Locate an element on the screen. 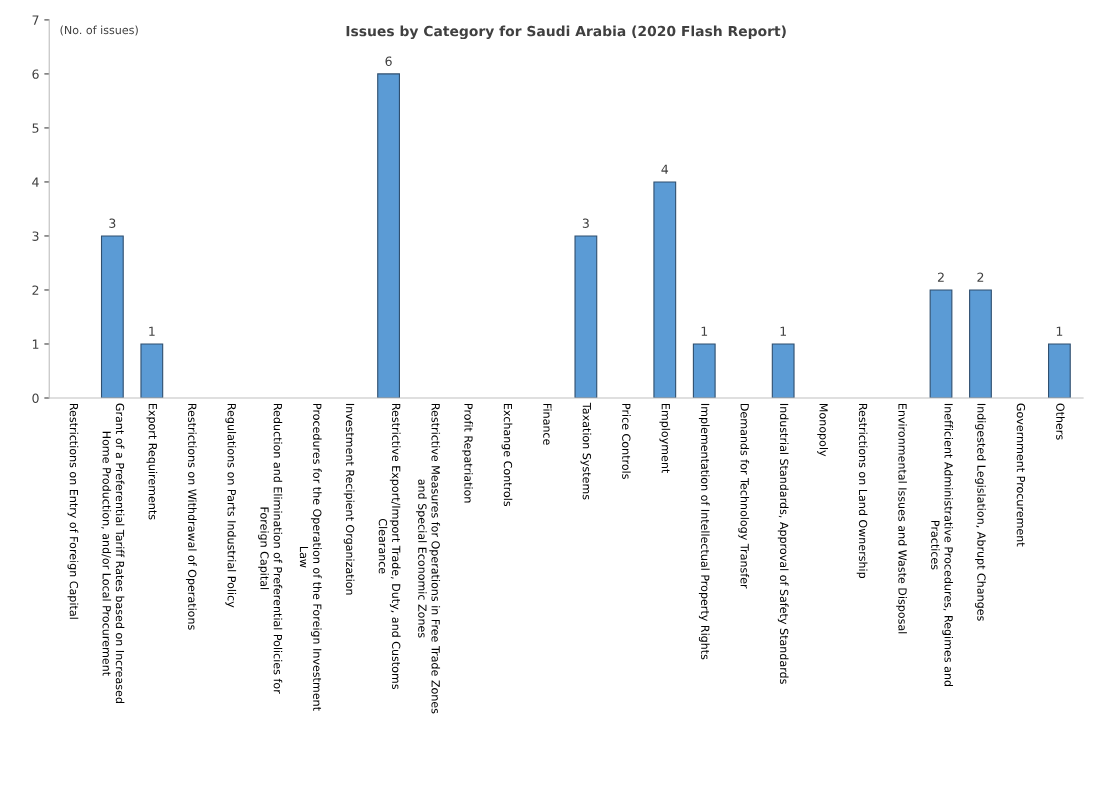 The width and height of the screenshot is (1094, 796). y-tick-label: 7 is located at coordinates (35, 20).